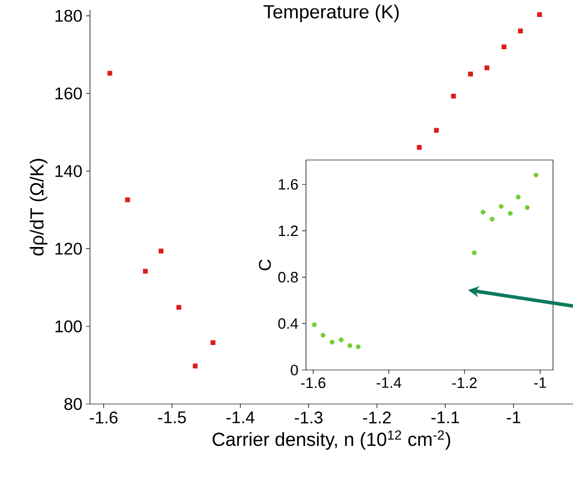 This screenshot has width=573, height=481. What do you see at coordinates (69, 93) in the screenshot?
I see `y-tick-label: 160` at bounding box center [69, 93].